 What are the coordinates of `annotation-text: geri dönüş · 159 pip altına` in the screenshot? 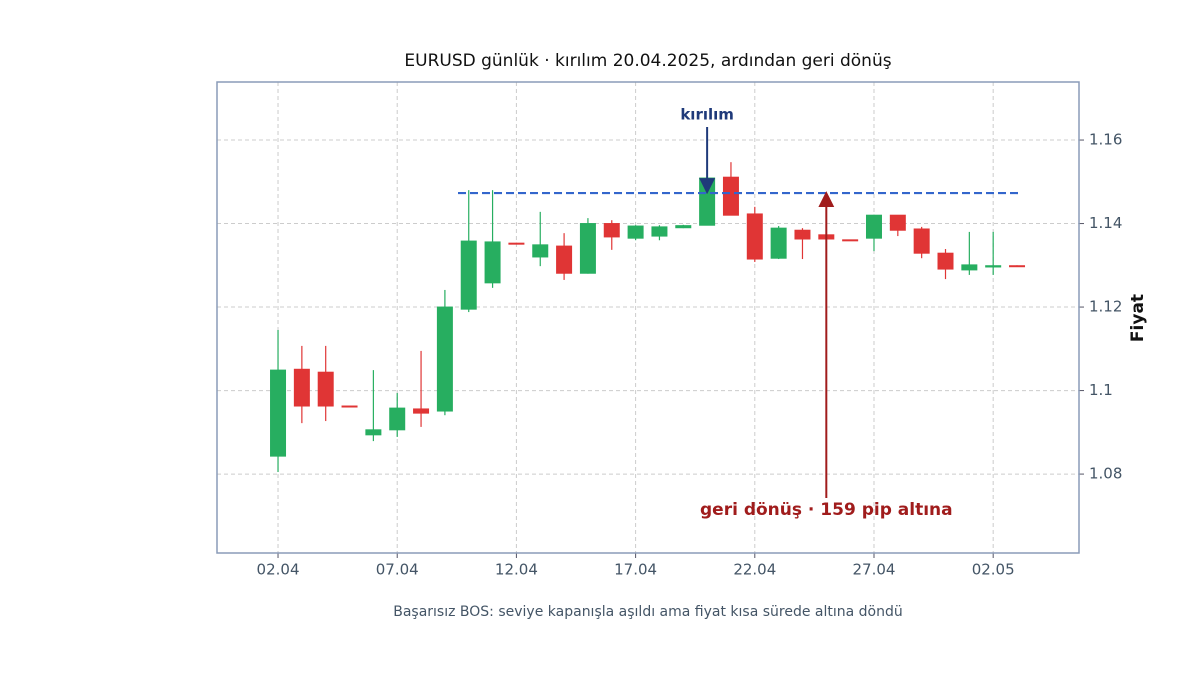 It's located at (826, 510).